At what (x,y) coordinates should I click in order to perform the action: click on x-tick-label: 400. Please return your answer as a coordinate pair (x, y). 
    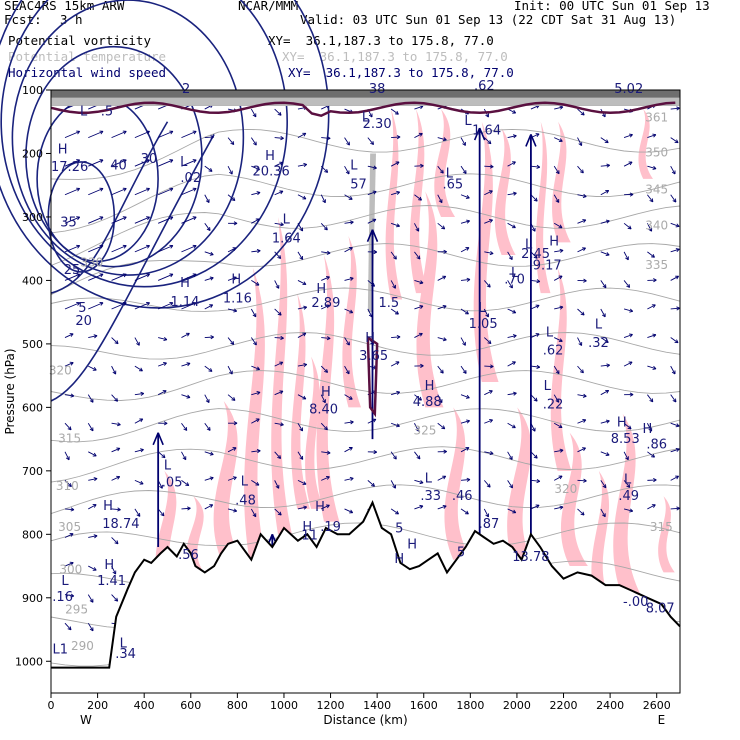
    Looking at the image, I should click on (144, 705).